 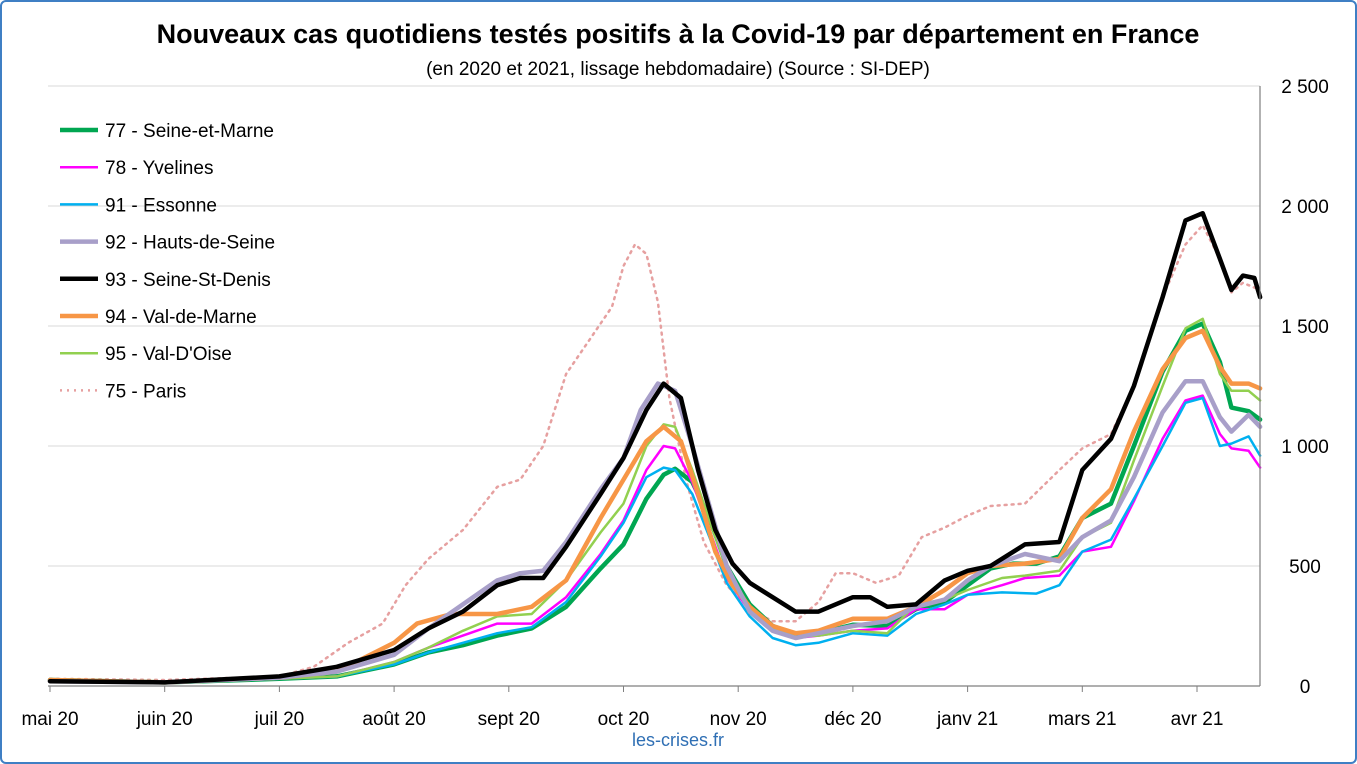 What do you see at coordinates (624, 719) in the screenshot?
I see `x-tick-label: oct 20` at bounding box center [624, 719].